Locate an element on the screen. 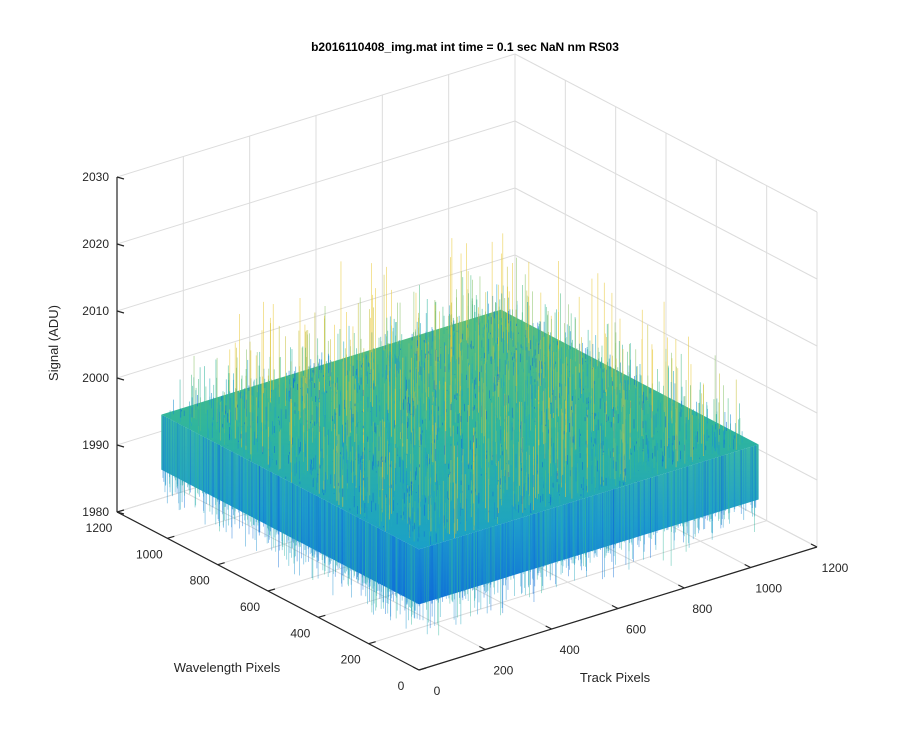 The image size is (900, 750). x-tick-label: 200 is located at coordinates (503, 671).